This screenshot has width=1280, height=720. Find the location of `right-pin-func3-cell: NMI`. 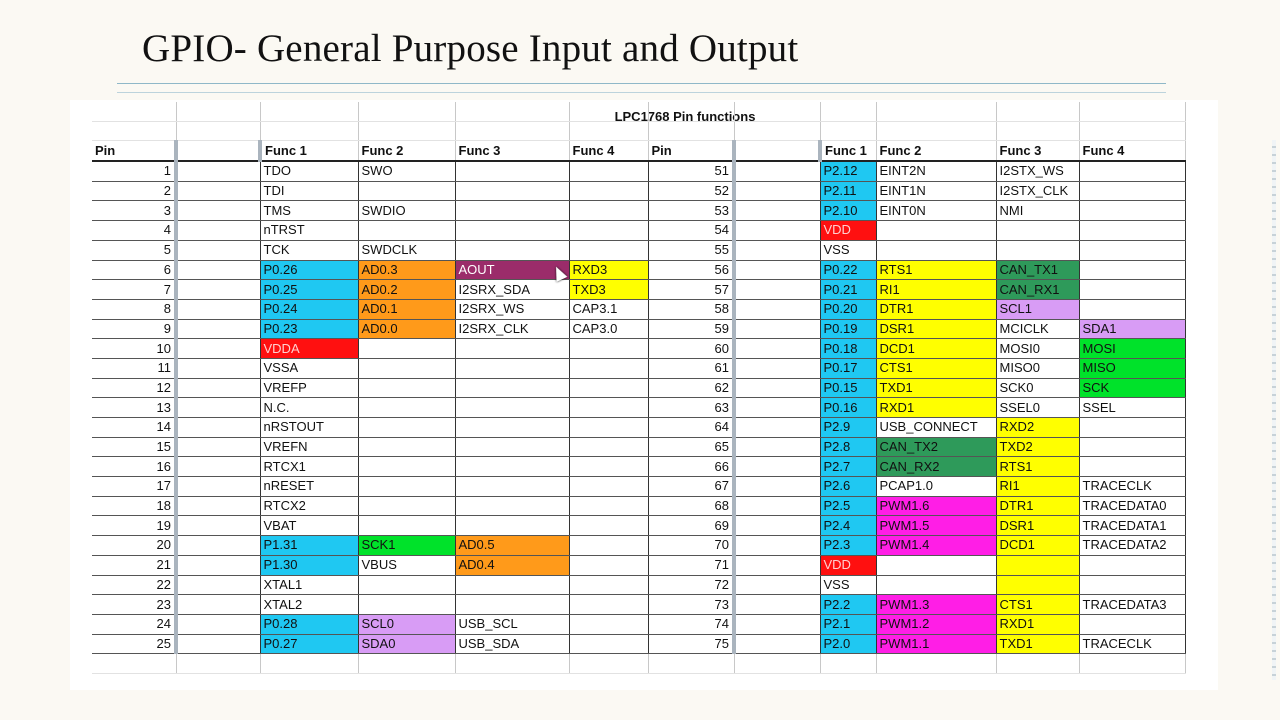

right-pin-func3-cell: NMI is located at coordinates (1038, 211).